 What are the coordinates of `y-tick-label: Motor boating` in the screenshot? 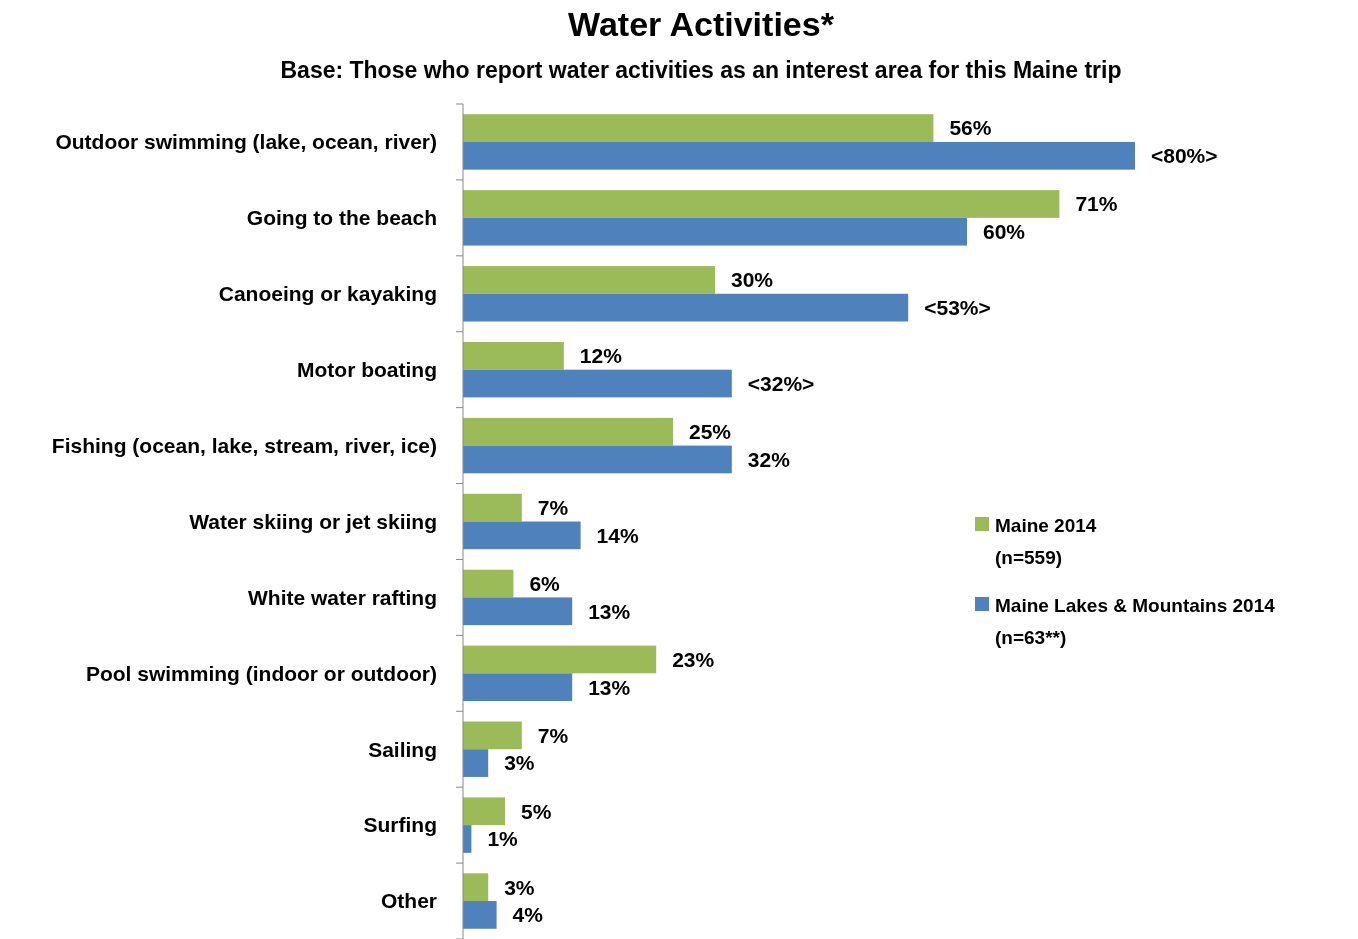 It's located at (367, 370).